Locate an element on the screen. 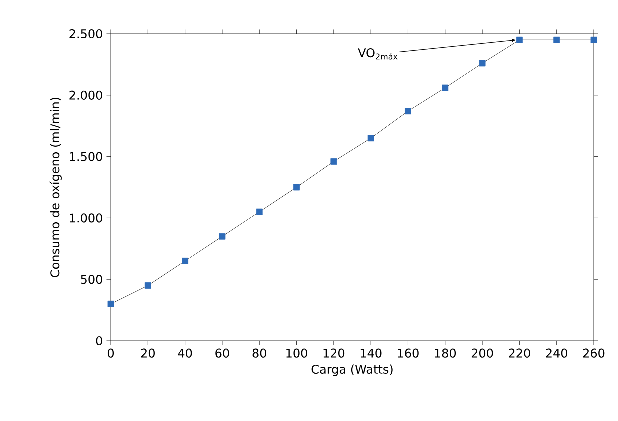 The image size is (618, 421). x-tick-label: 80 is located at coordinates (259, 353).